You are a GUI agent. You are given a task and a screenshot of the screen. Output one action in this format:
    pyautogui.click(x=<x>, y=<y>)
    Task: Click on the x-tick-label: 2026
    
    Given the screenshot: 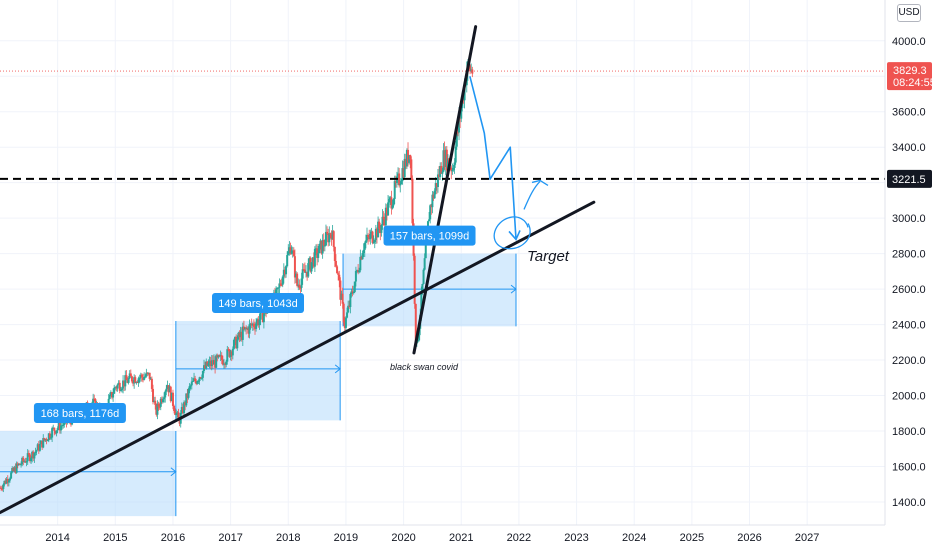 What is the action you would take?
    pyautogui.click(x=749, y=538)
    